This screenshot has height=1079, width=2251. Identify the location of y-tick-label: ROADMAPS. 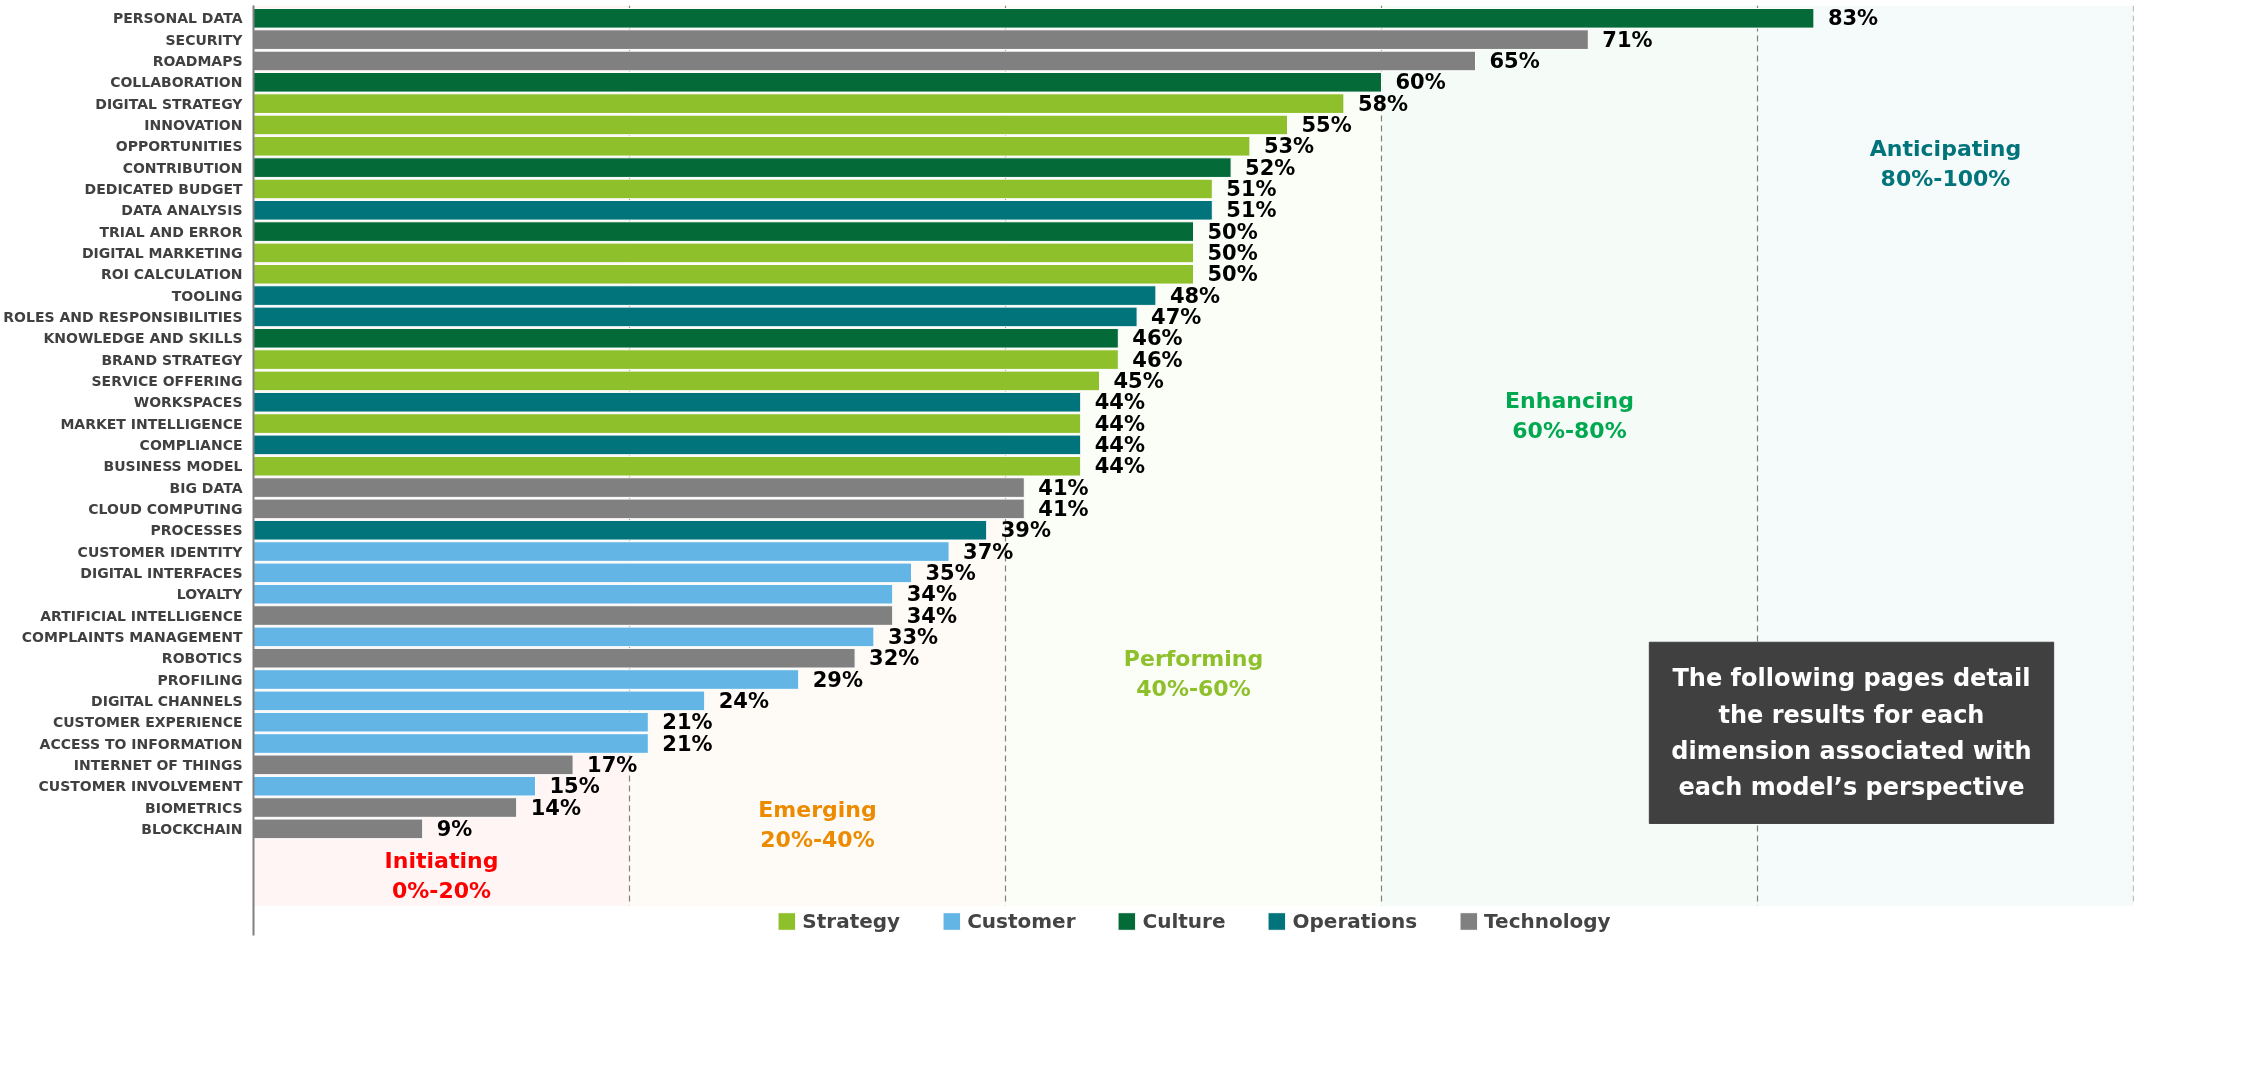
(197, 60).